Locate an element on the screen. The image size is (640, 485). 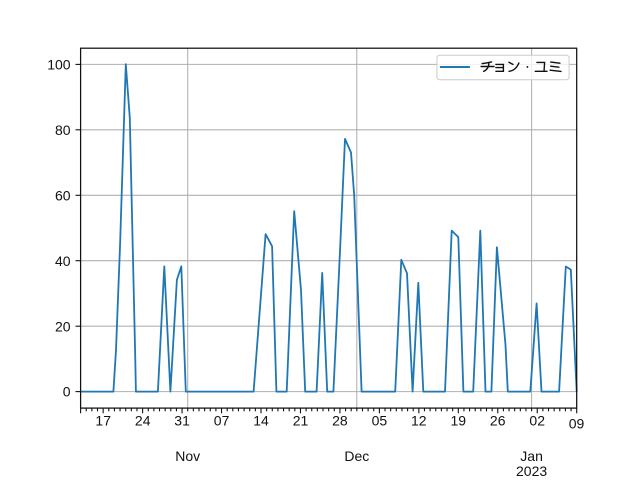
svg-text: 07 is located at coordinates (222, 420).